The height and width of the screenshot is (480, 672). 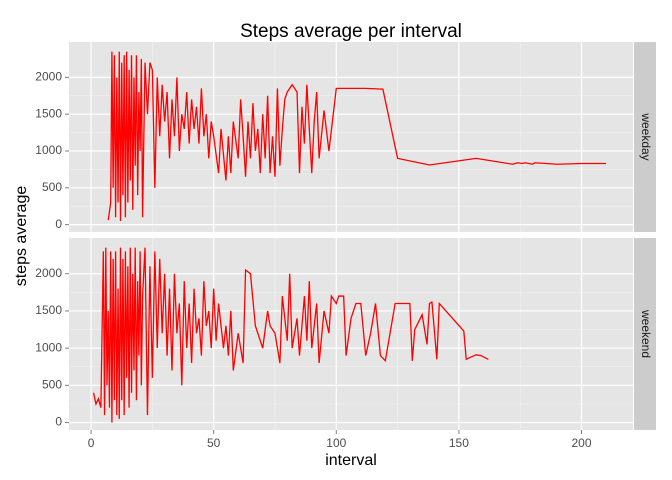 What do you see at coordinates (91, 443) in the screenshot?
I see `x-tick-label: 0` at bounding box center [91, 443].